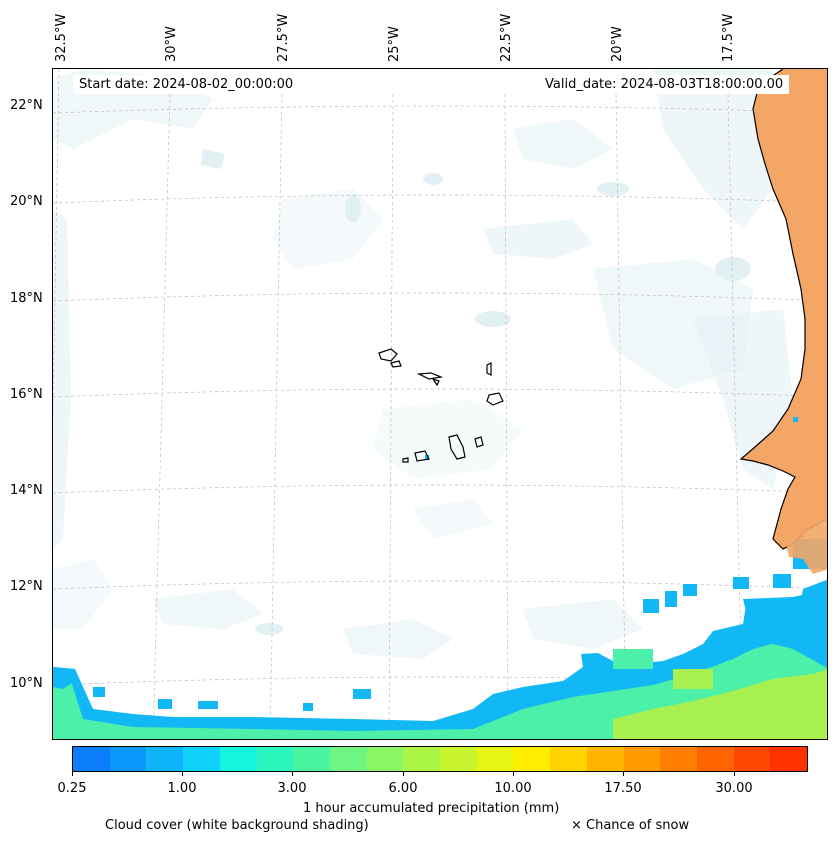 This screenshot has width=837, height=844. I want to click on cb-tick-0-25: 0.25, so click(72, 788).